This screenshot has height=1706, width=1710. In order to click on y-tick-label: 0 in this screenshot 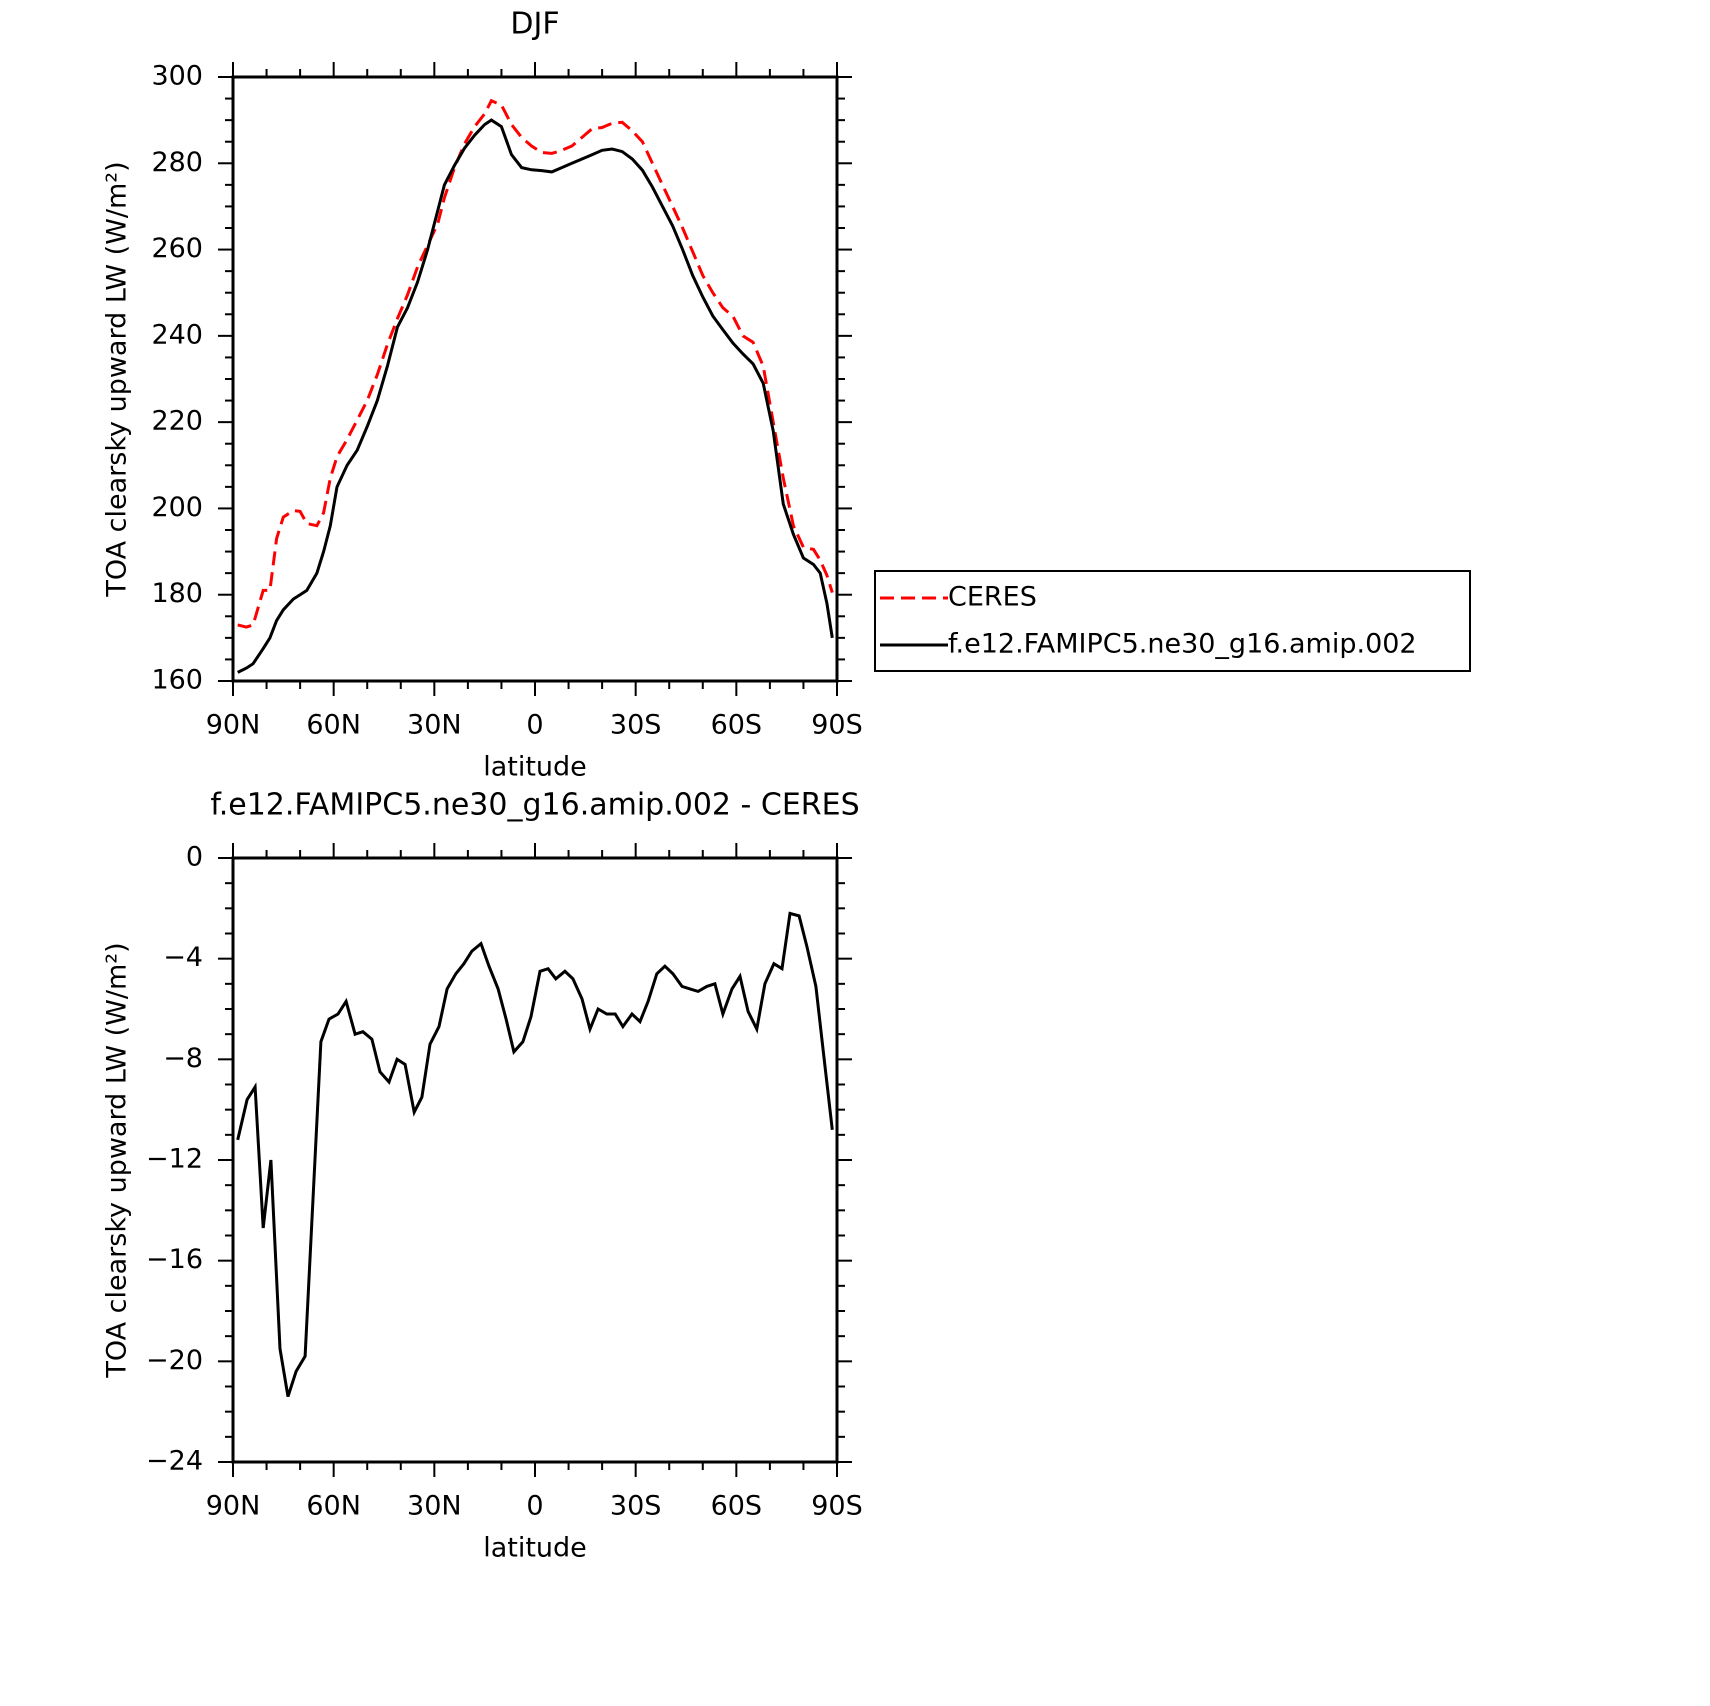, I will do `click(194, 857)`.